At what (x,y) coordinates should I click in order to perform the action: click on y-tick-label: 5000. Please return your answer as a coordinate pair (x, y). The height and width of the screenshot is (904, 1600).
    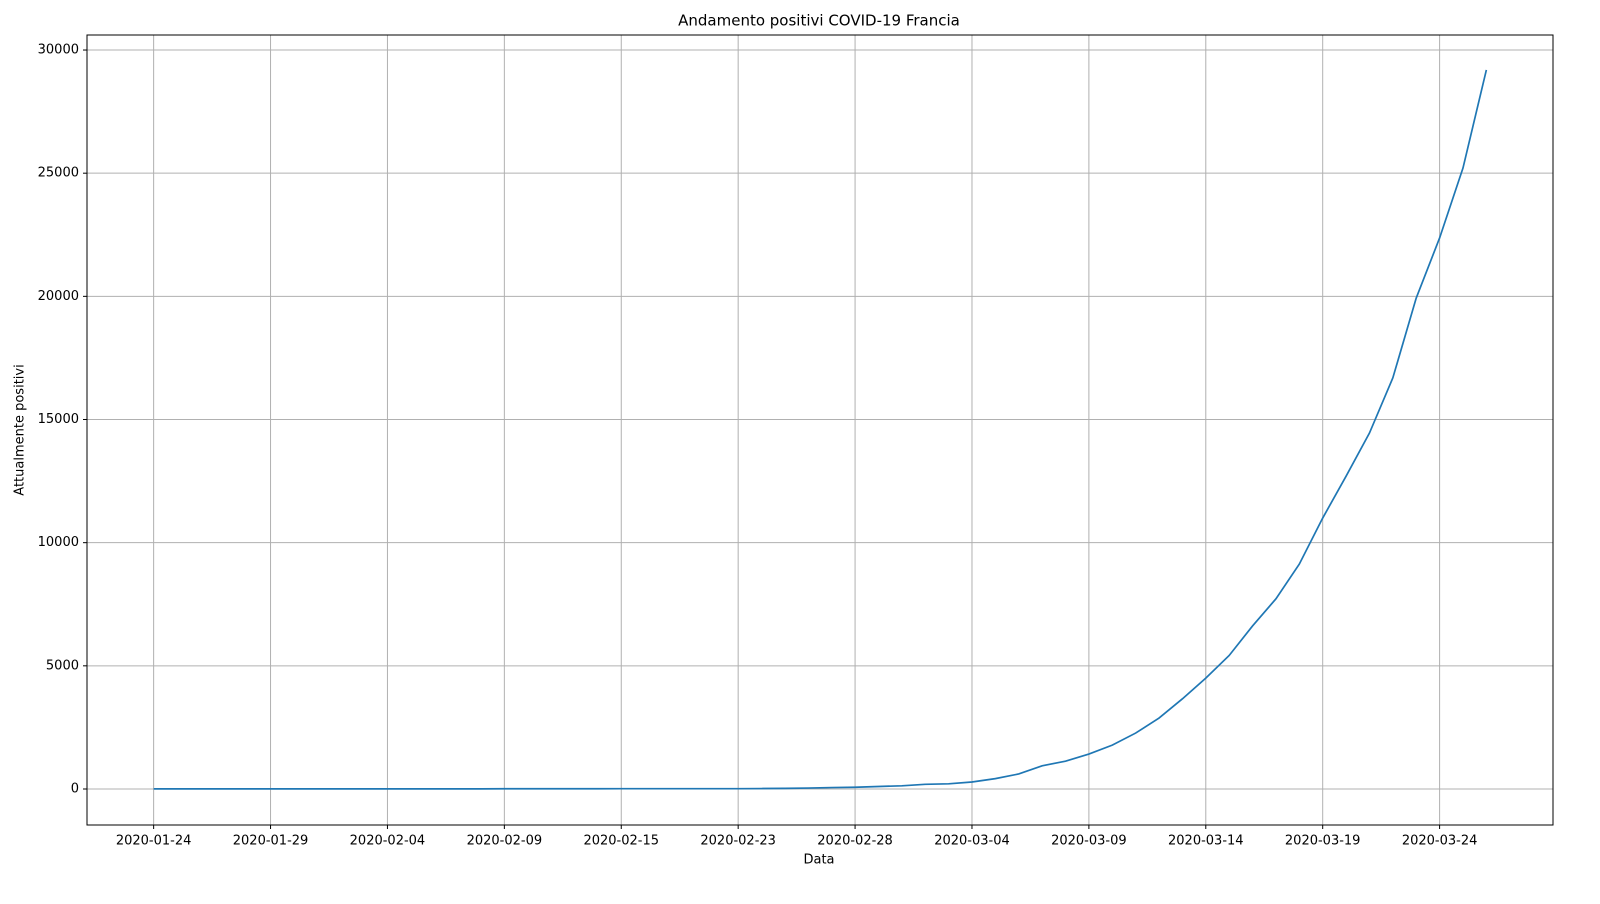
    Looking at the image, I should click on (62, 665).